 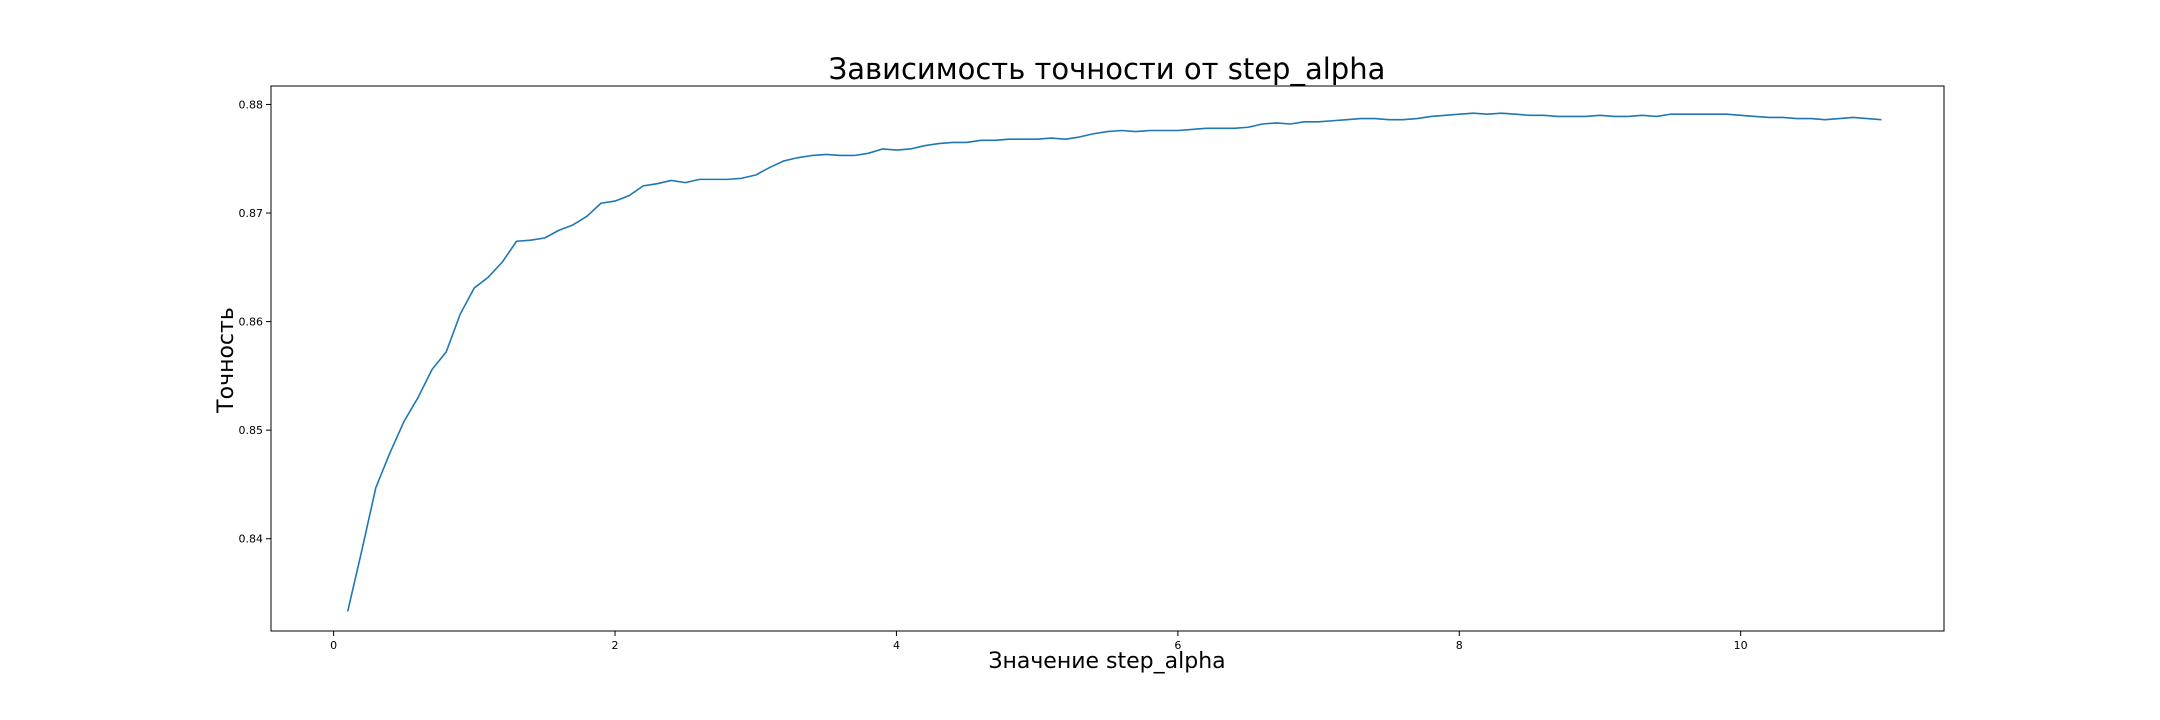 I want to click on x-tick-label-0: 0, so click(x=333, y=645).